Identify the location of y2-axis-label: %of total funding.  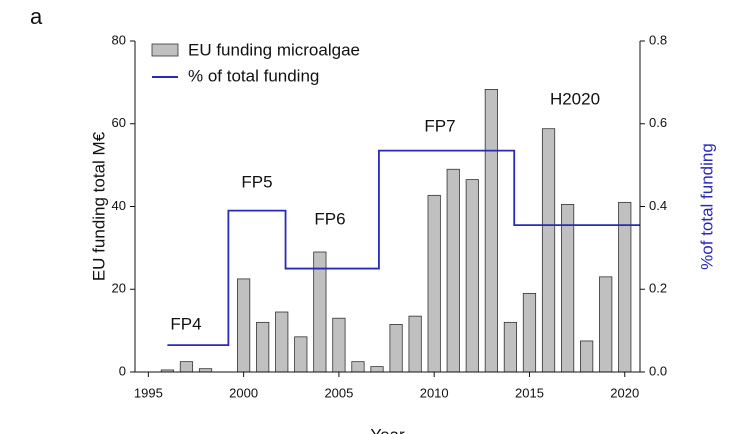
(706, 206).